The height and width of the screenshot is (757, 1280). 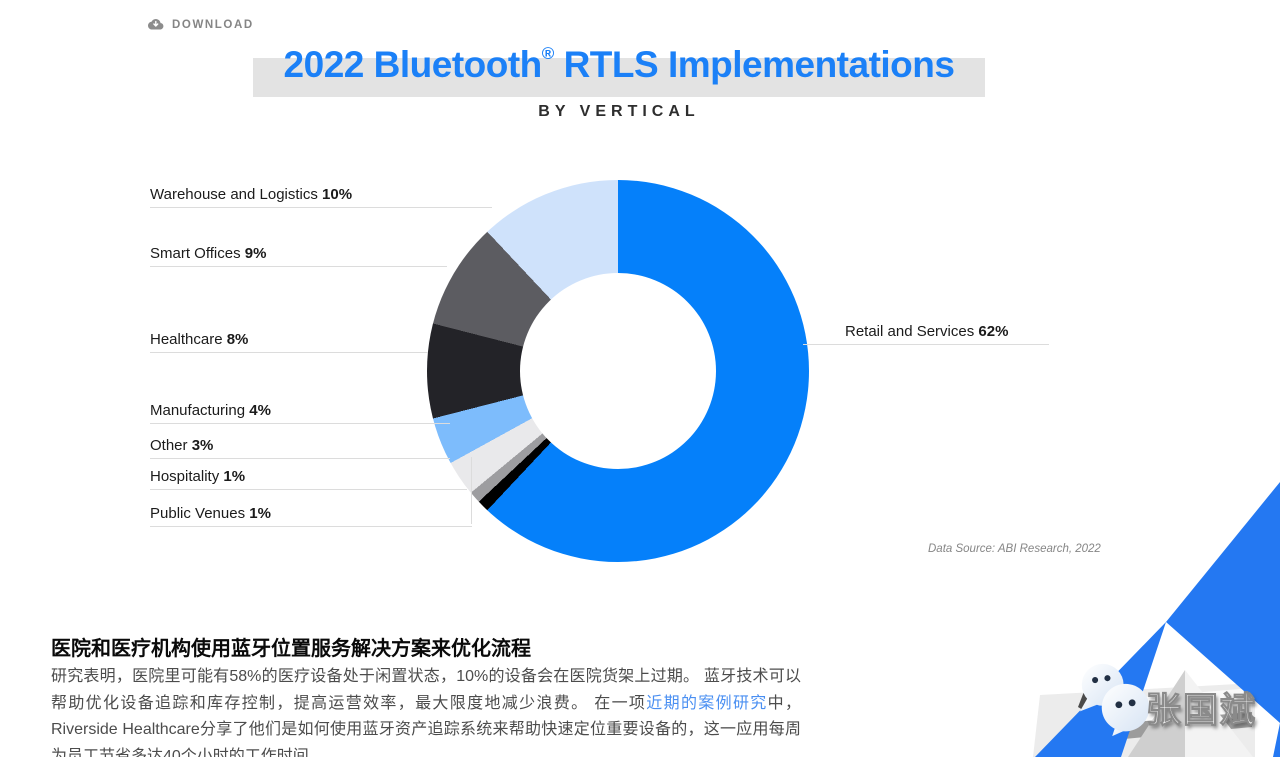 I want to click on title-highlight-band, so click(x=619, y=77).